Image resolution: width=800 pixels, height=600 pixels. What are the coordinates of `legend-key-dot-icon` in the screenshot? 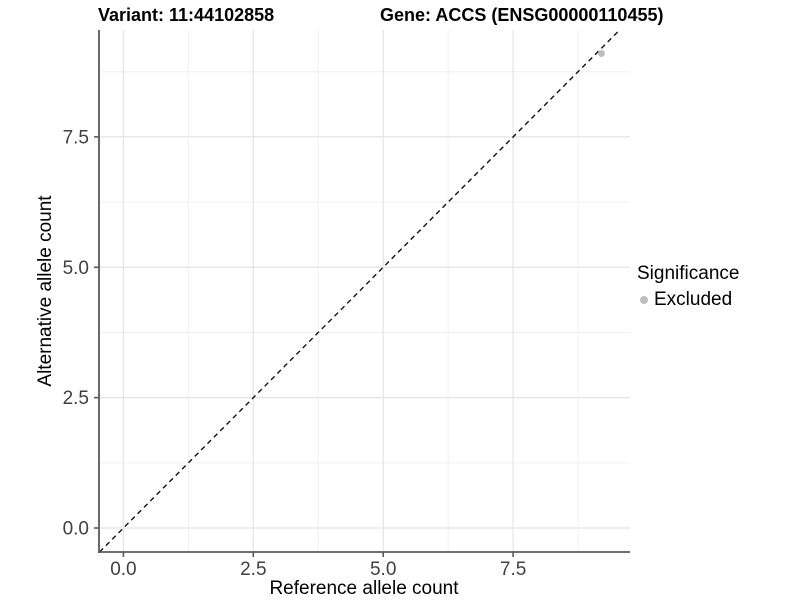 It's located at (644, 300).